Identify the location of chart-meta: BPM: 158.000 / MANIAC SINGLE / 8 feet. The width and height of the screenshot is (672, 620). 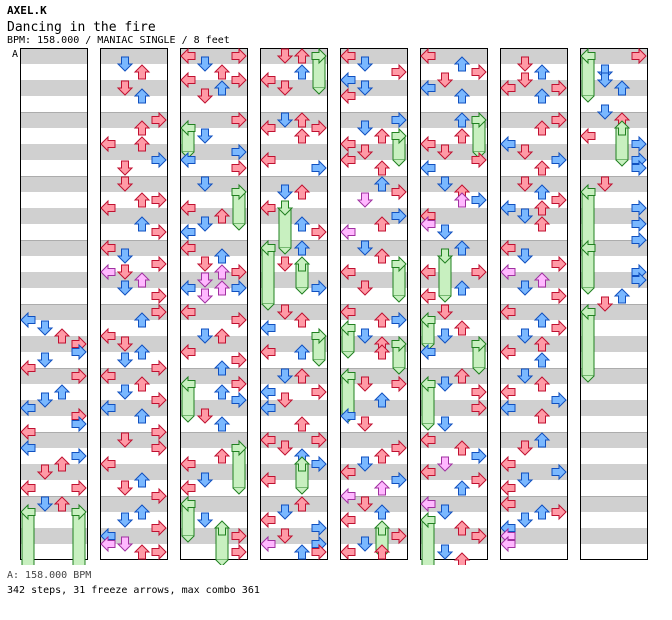
(118, 40).